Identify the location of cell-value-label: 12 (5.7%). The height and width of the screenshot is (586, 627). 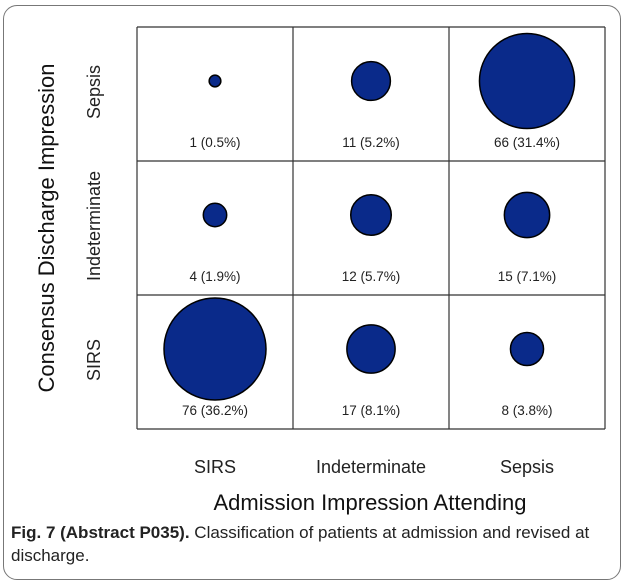
(371, 276).